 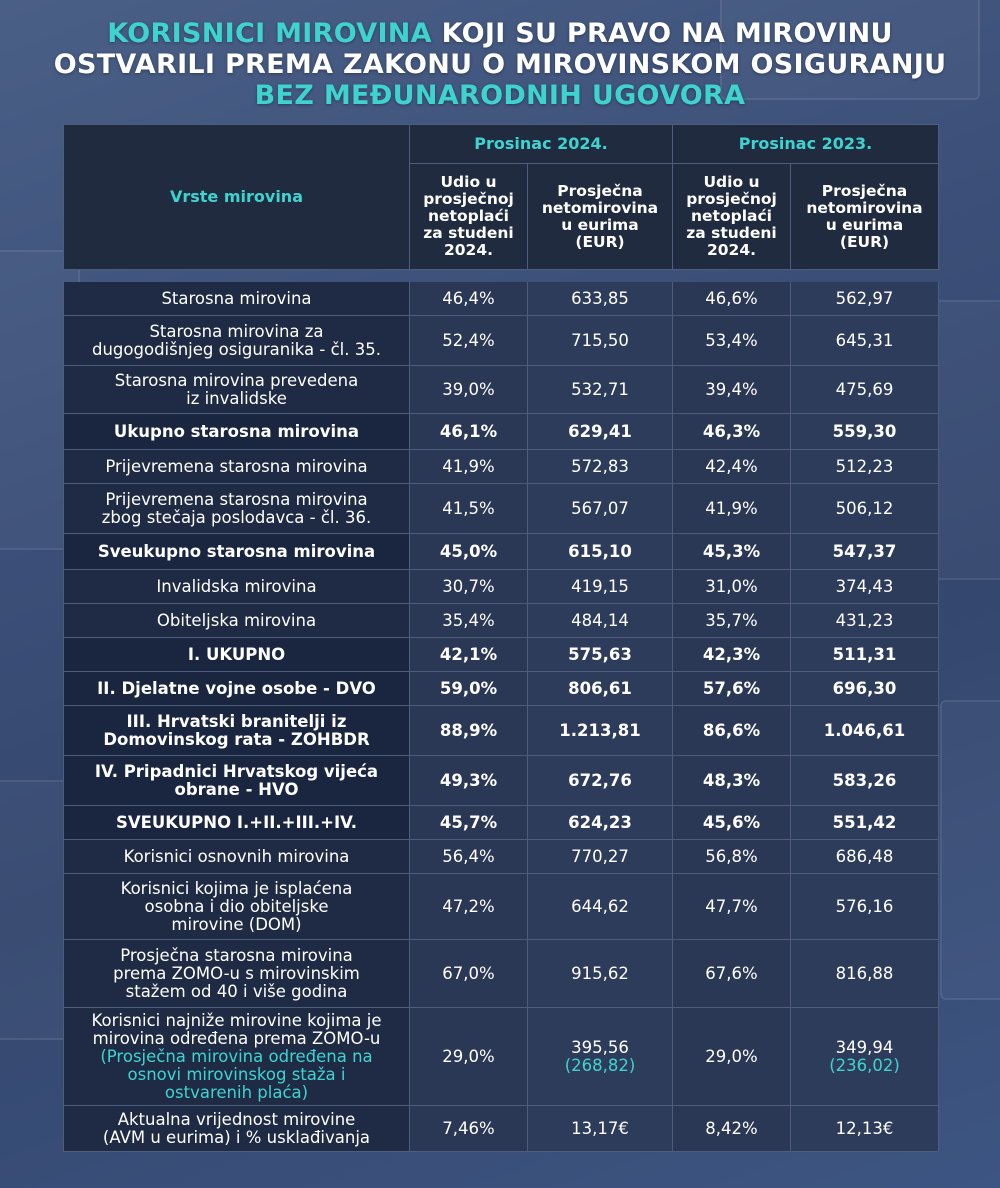 What do you see at coordinates (731, 780) in the screenshot?
I see `cell-udio-2023: 48,3%` at bounding box center [731, 780].